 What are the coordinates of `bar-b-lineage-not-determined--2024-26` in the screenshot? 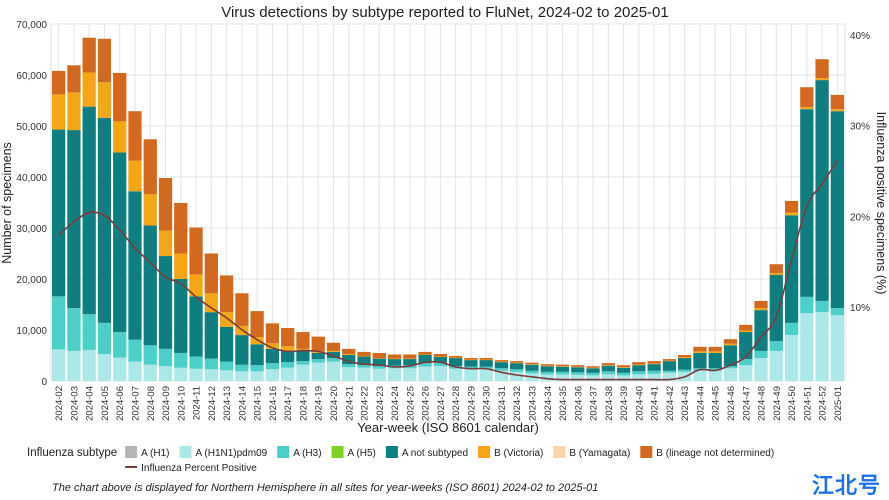 It's located at (425, 353).